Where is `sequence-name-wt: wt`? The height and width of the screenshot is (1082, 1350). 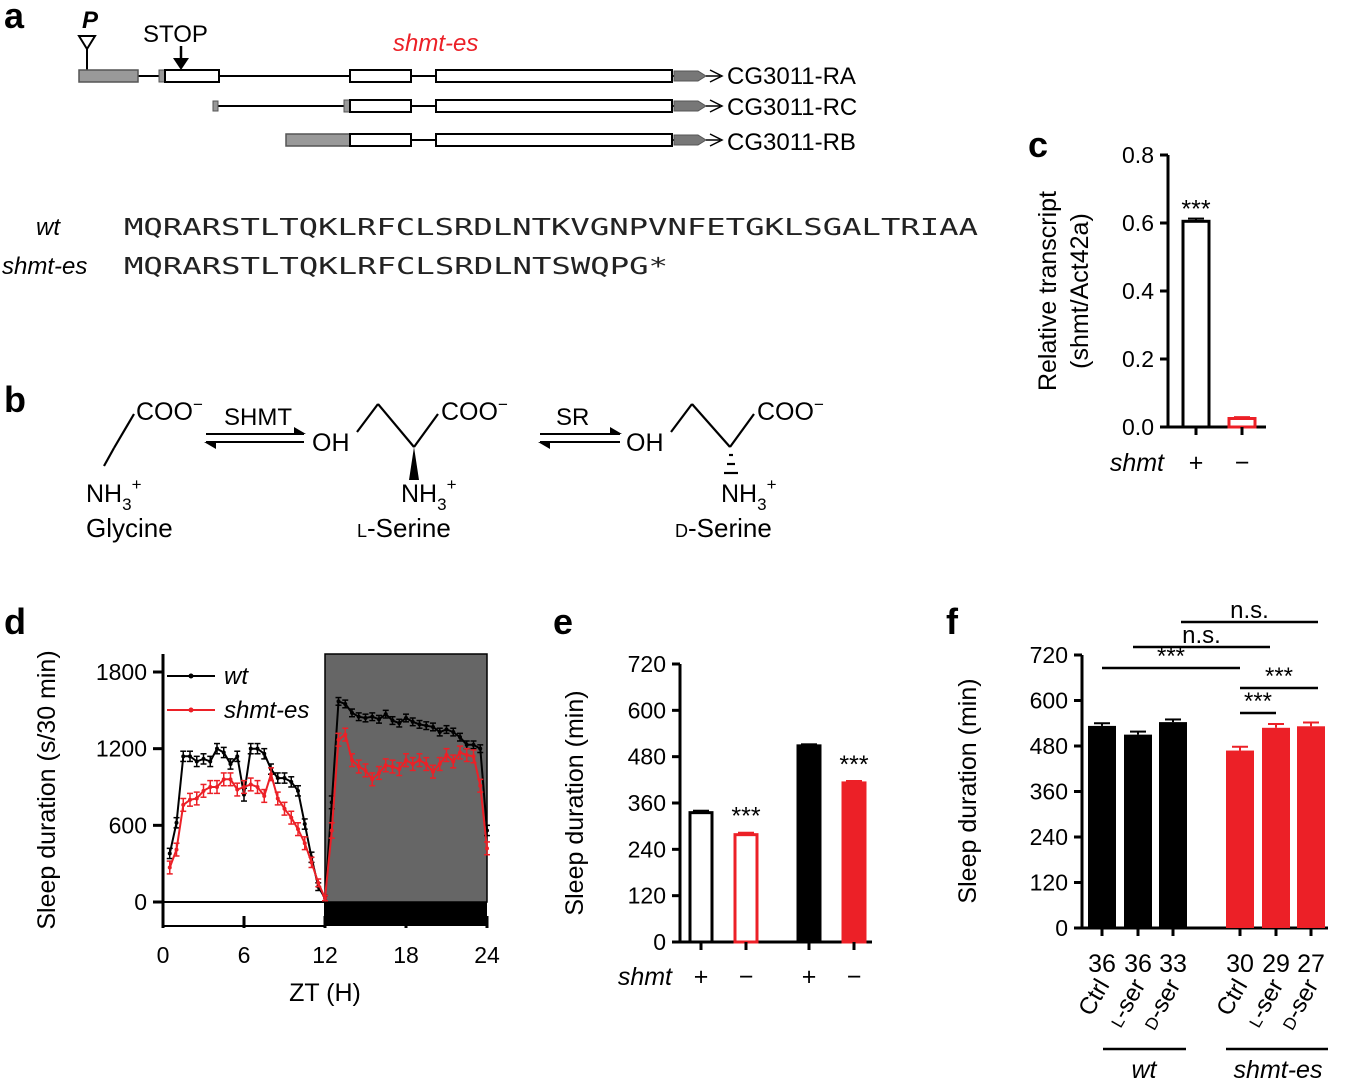 sequence-name-wt: wt is located at coordinates (48, 227).